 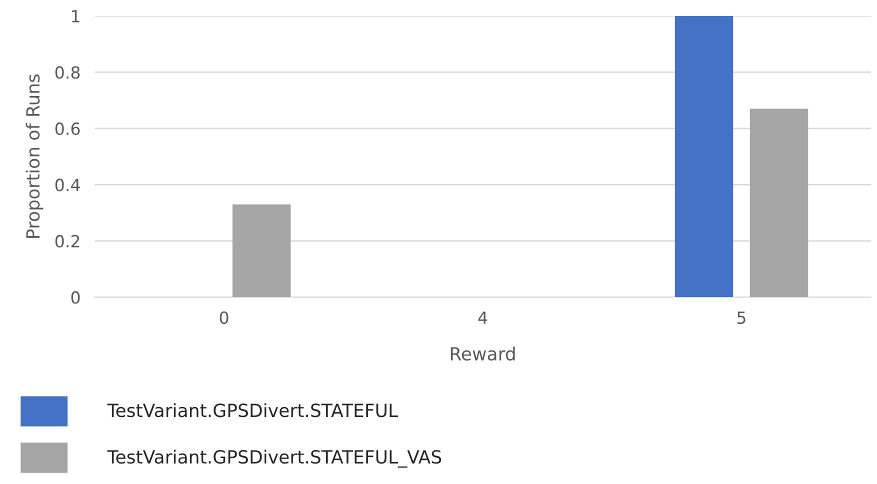 What do you see at coordinates (483, 318) in the screenshot?
I see `x-tick-label: 4` at bounding box center [483, 318].